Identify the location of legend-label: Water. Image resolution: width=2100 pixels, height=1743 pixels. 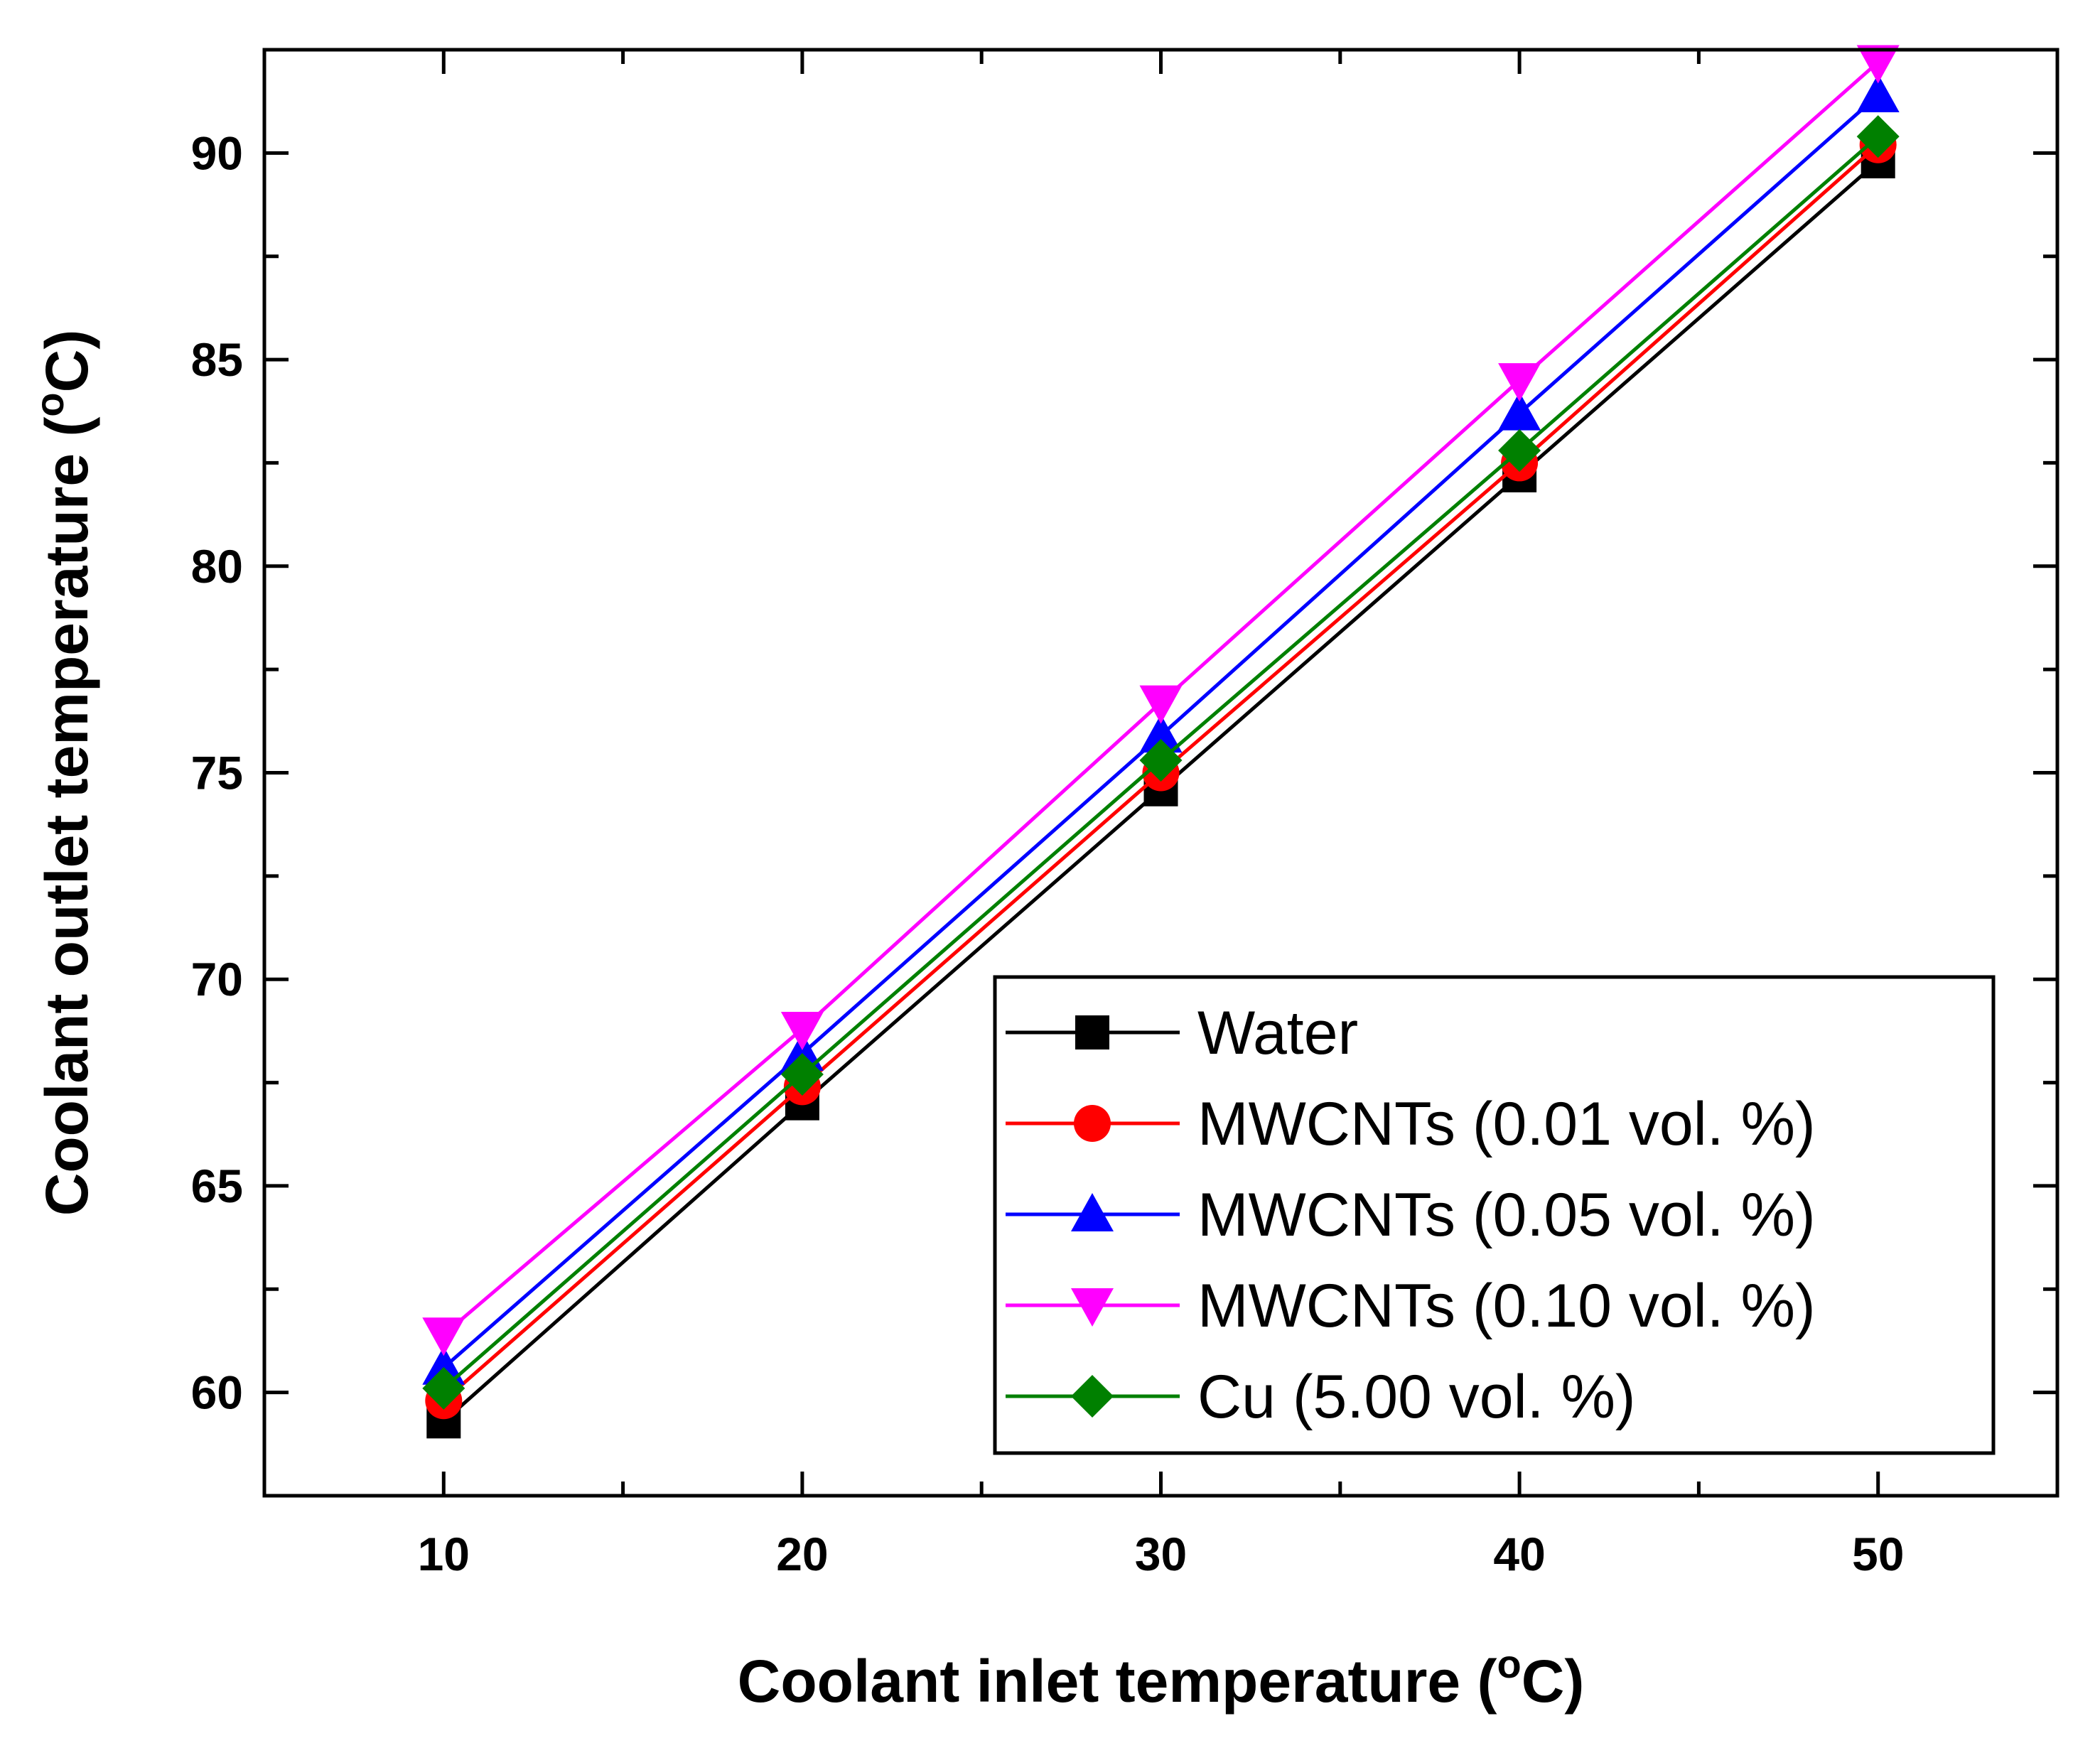
(1278, 1033).